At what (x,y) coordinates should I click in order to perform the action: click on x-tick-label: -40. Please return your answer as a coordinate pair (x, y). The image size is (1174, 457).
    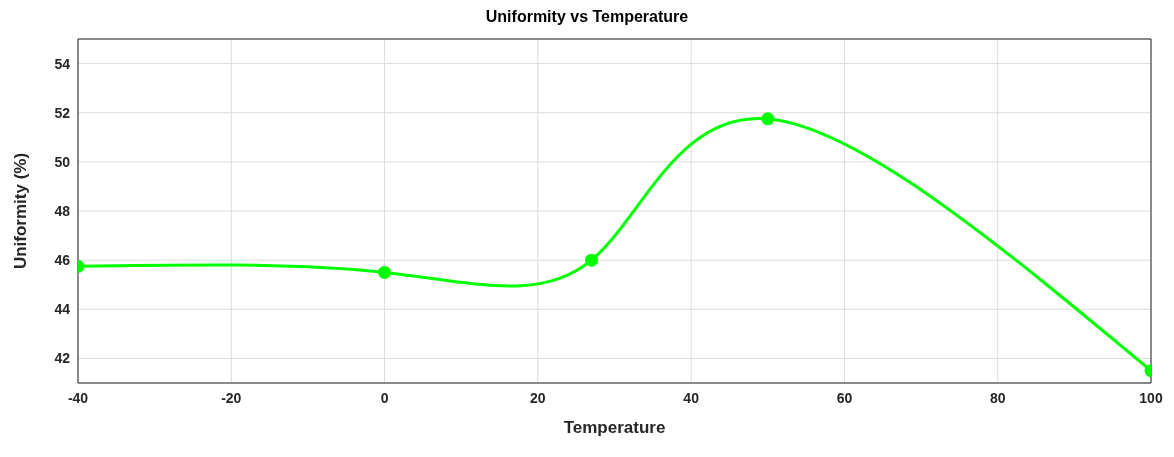
    Looking at the image, I should click on (78, 397).